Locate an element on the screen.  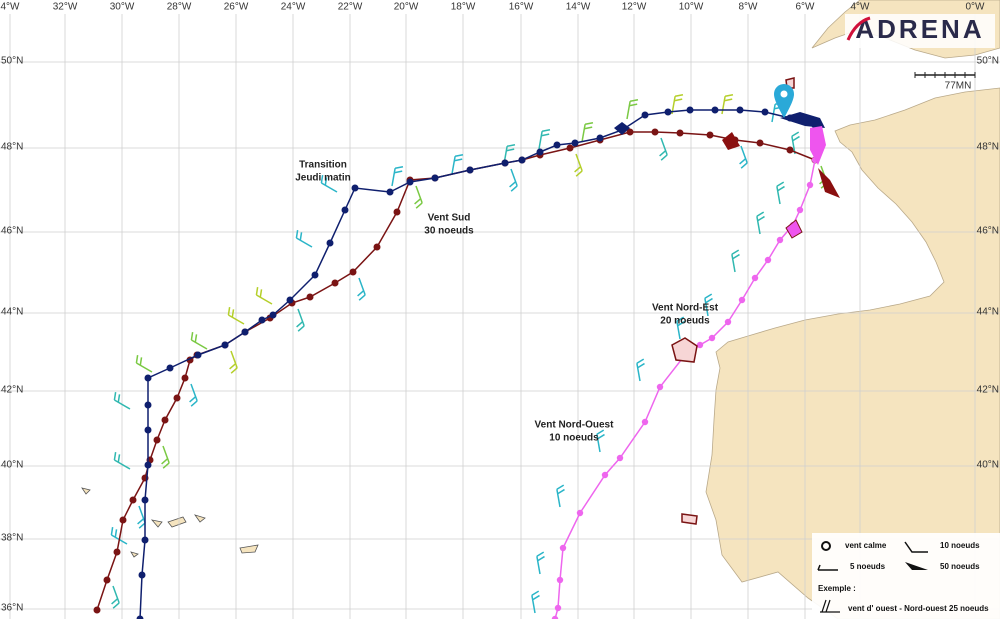
longitude-label: 8°W is located at coordinates (749, 7).